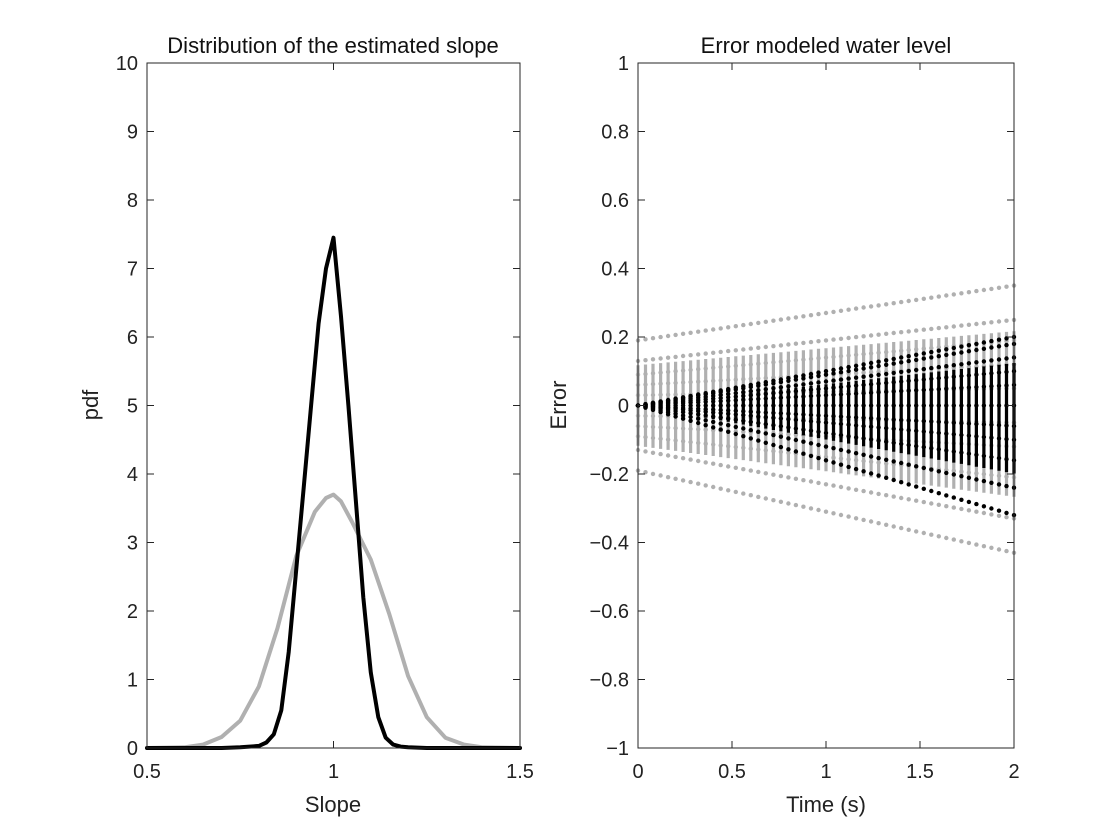 This screenshot has height=840, width=1120. I want to click on water-level-error-y-tick-label: −0.8, so click(609, 681).